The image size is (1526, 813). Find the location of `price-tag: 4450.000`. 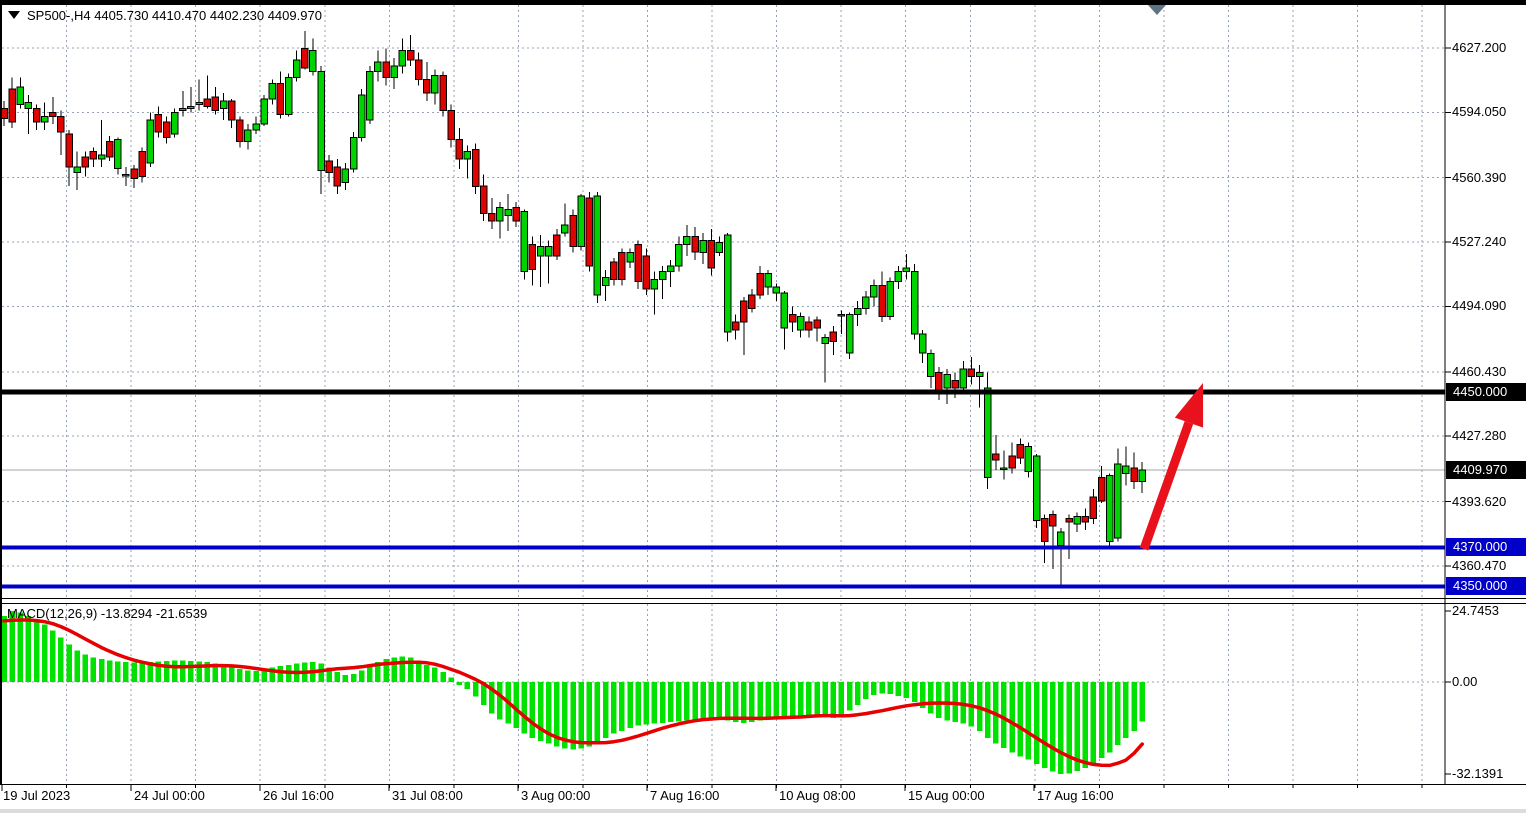

price-tag: 4450.000 is located at coordinates (1486, 392).